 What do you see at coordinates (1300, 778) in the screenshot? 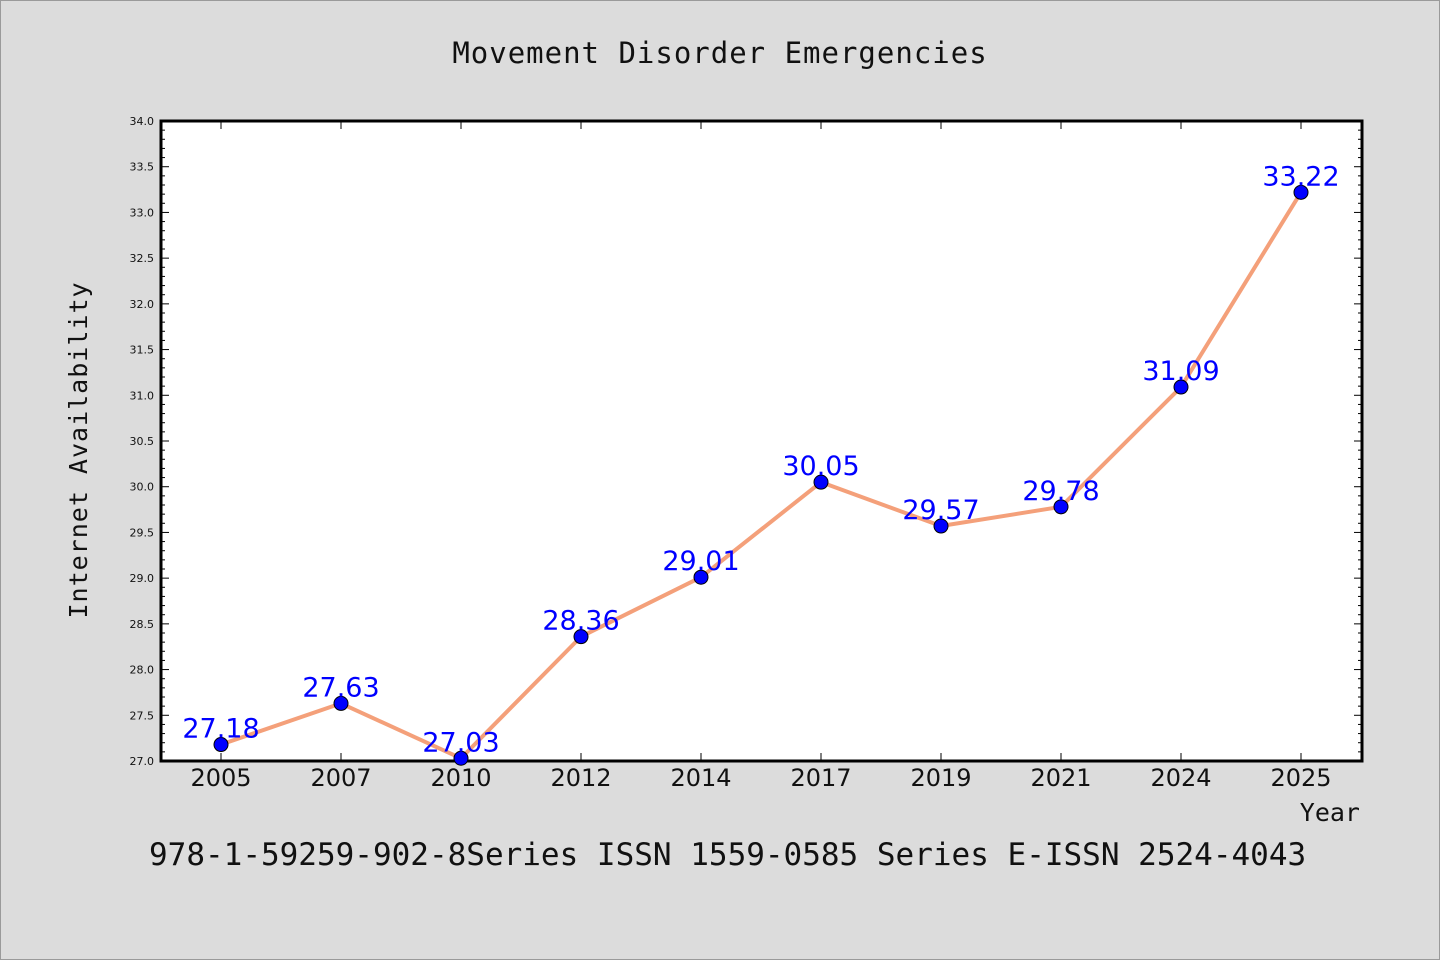
I see `x-tick-label: 2025` at bounding box center [1300, 778].